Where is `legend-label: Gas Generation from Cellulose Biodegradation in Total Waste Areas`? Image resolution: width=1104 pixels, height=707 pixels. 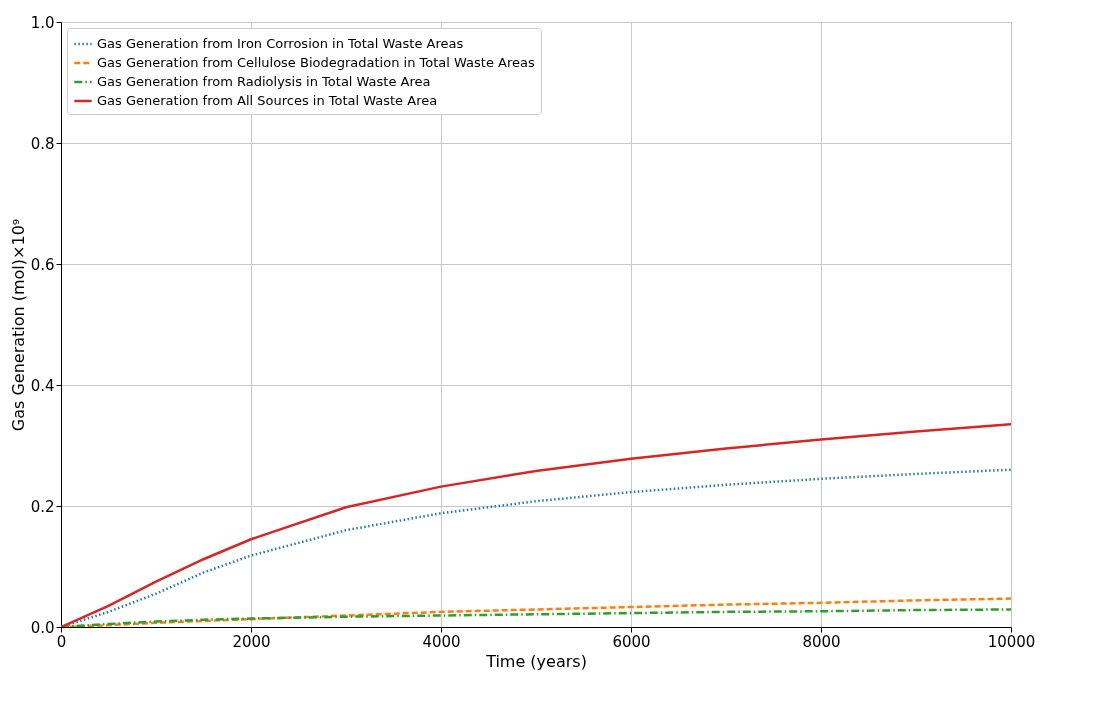
legend-label: Gas Generation from Cellulose Biodegradation in Total Waste Areas is located at coordinates (316, 62).